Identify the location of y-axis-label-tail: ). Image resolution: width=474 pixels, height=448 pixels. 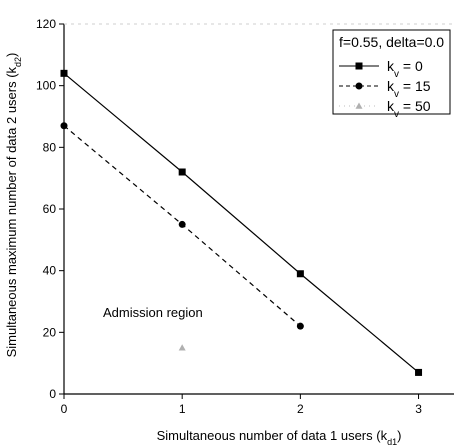
(11, 55).